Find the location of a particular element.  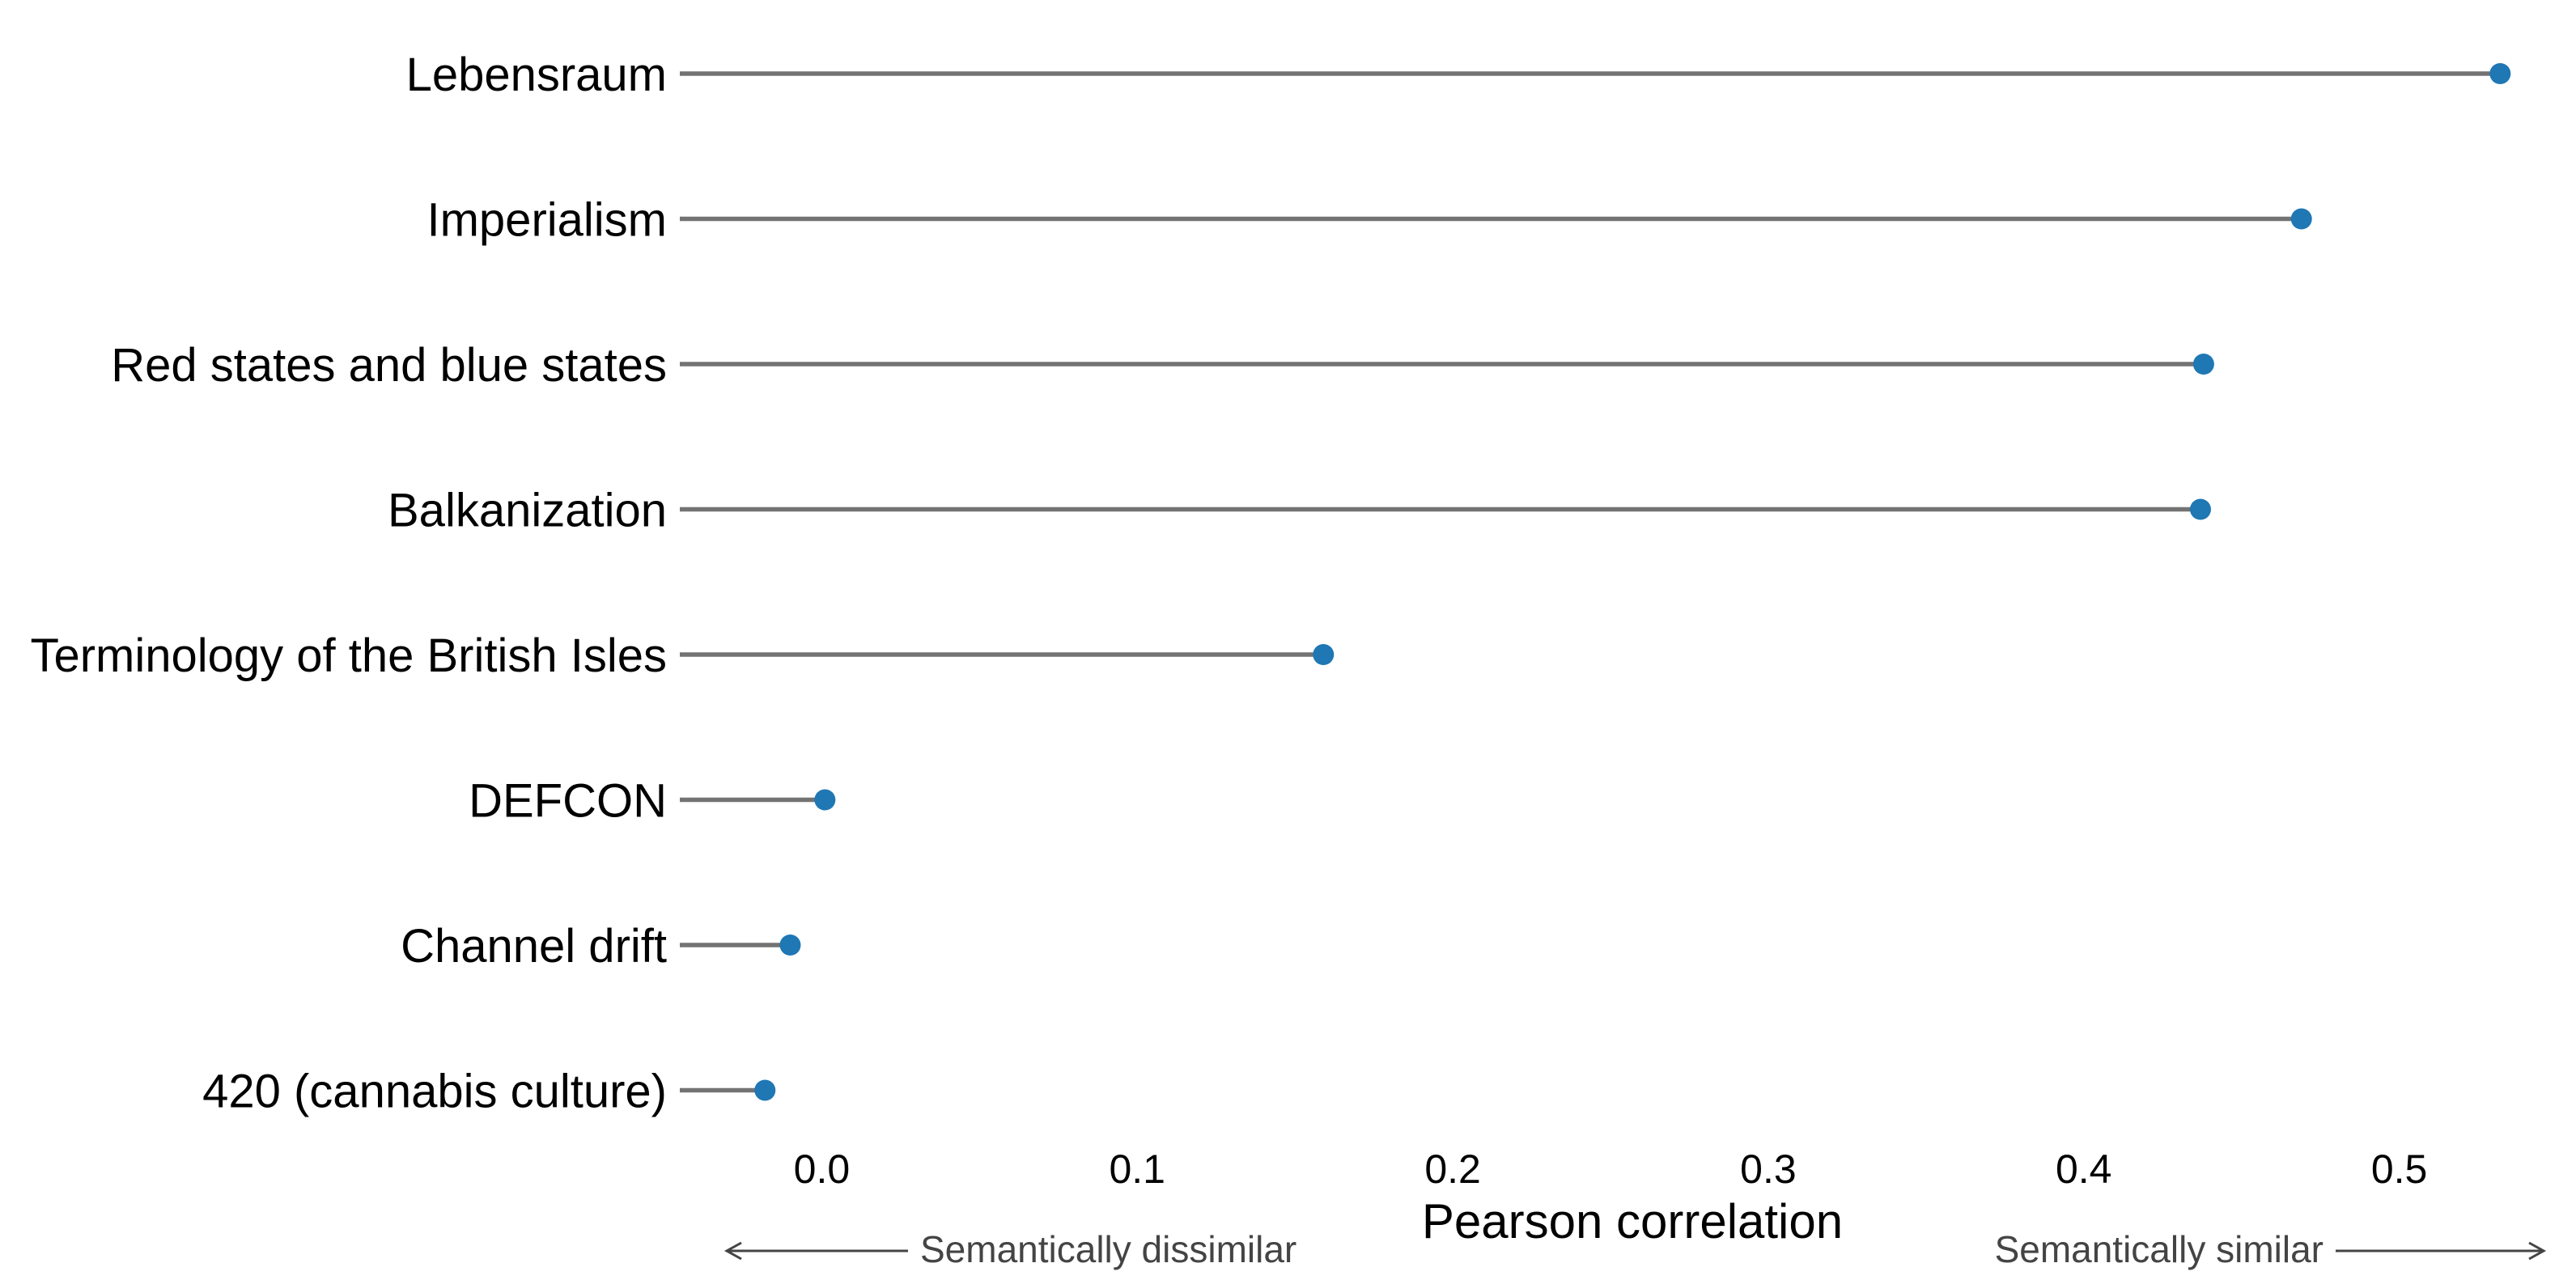

category-label: Red states and blue states is located at coordinates (389, 365).